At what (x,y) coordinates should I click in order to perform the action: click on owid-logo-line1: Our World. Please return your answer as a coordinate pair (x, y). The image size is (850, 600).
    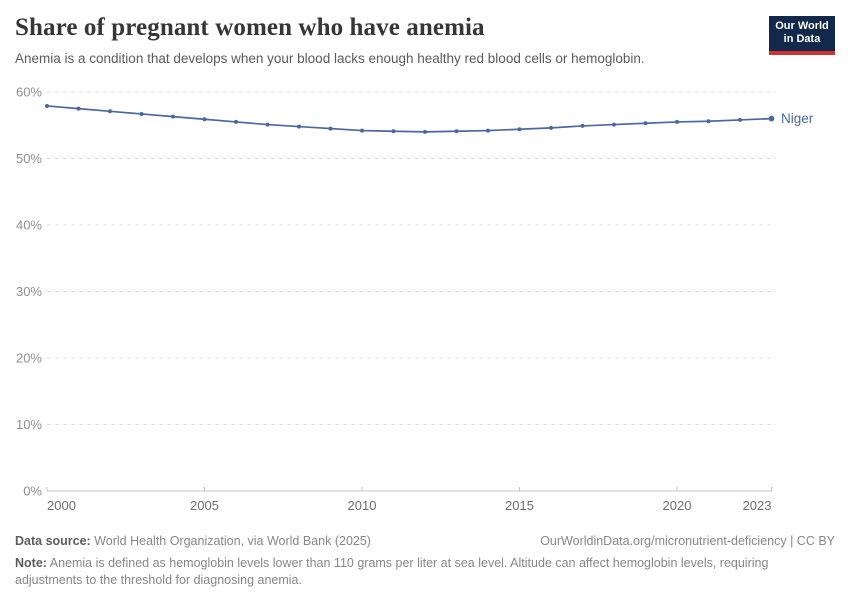
    Looking at the image, I should click on (802, 26).